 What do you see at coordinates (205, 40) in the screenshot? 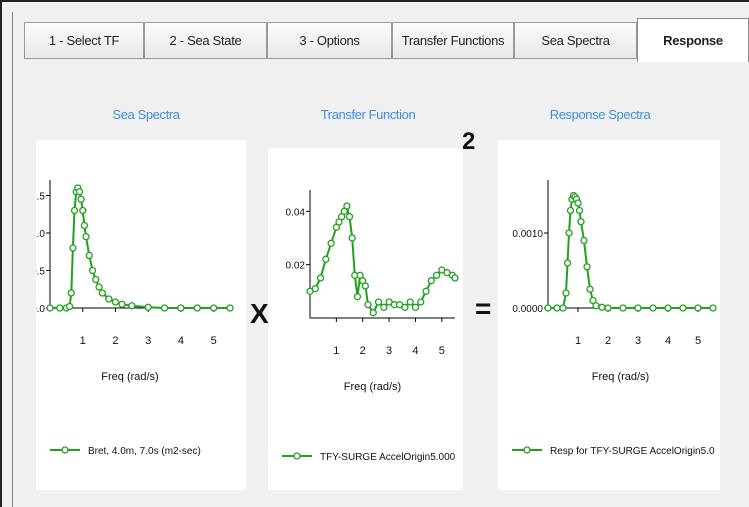
I see `tab-sea-state: 2 - Sea State` at bounding box center [205, 40].